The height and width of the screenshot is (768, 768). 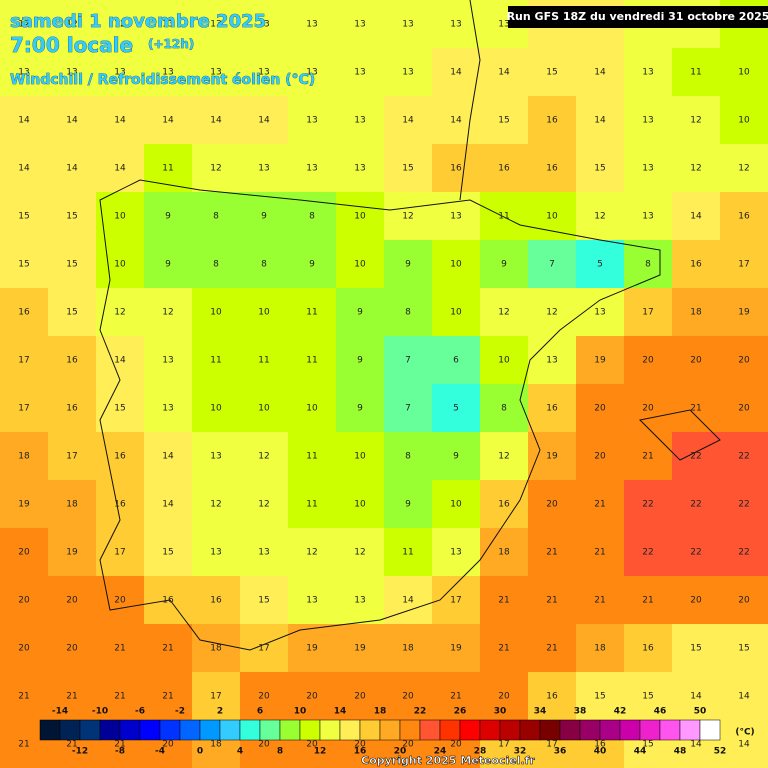 I want to click on cell-value: 11, so click(x=503, y=217).